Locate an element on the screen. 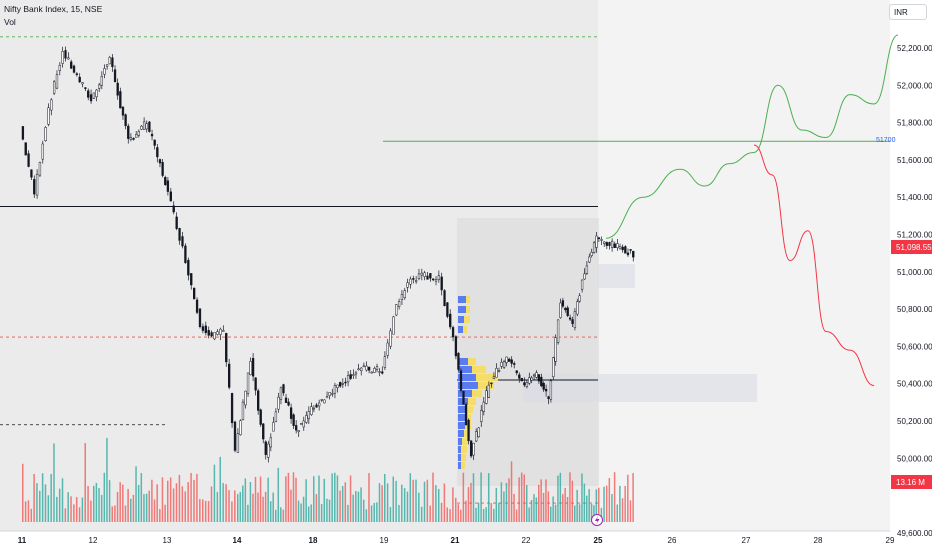  price-axis-panel is located at coordinates (911, 275).